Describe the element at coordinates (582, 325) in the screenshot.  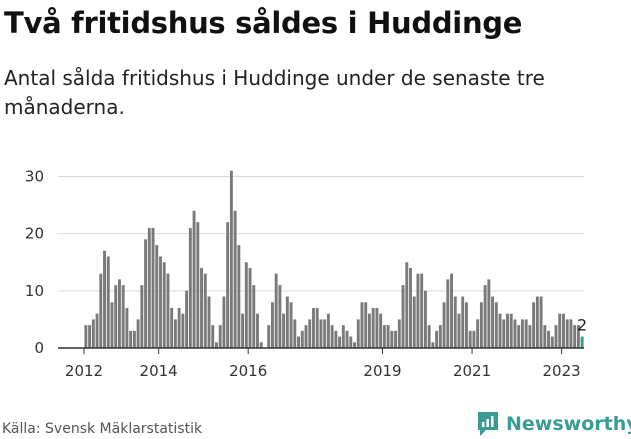
I see `latest-value-label: 2` at that location.